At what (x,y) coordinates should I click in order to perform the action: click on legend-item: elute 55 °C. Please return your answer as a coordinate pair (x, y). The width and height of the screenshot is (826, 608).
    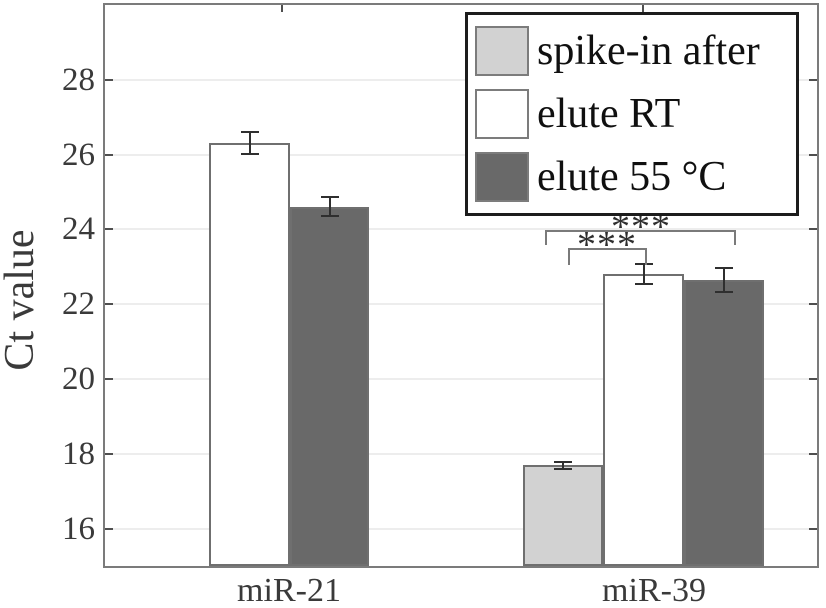
    Looking at the image, I should click on (632, 177).